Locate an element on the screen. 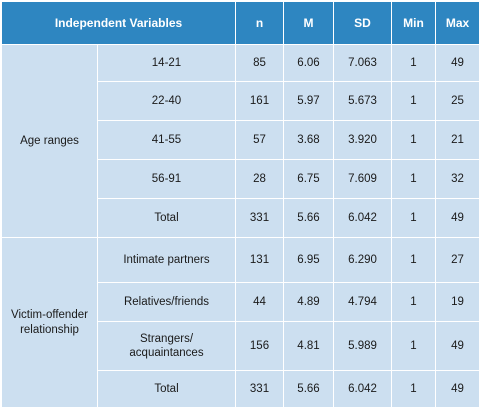 The image size is (480, 410). group-label-victim-offender-relationship: Victim-offender relationship is located at coordinates (49, 322).